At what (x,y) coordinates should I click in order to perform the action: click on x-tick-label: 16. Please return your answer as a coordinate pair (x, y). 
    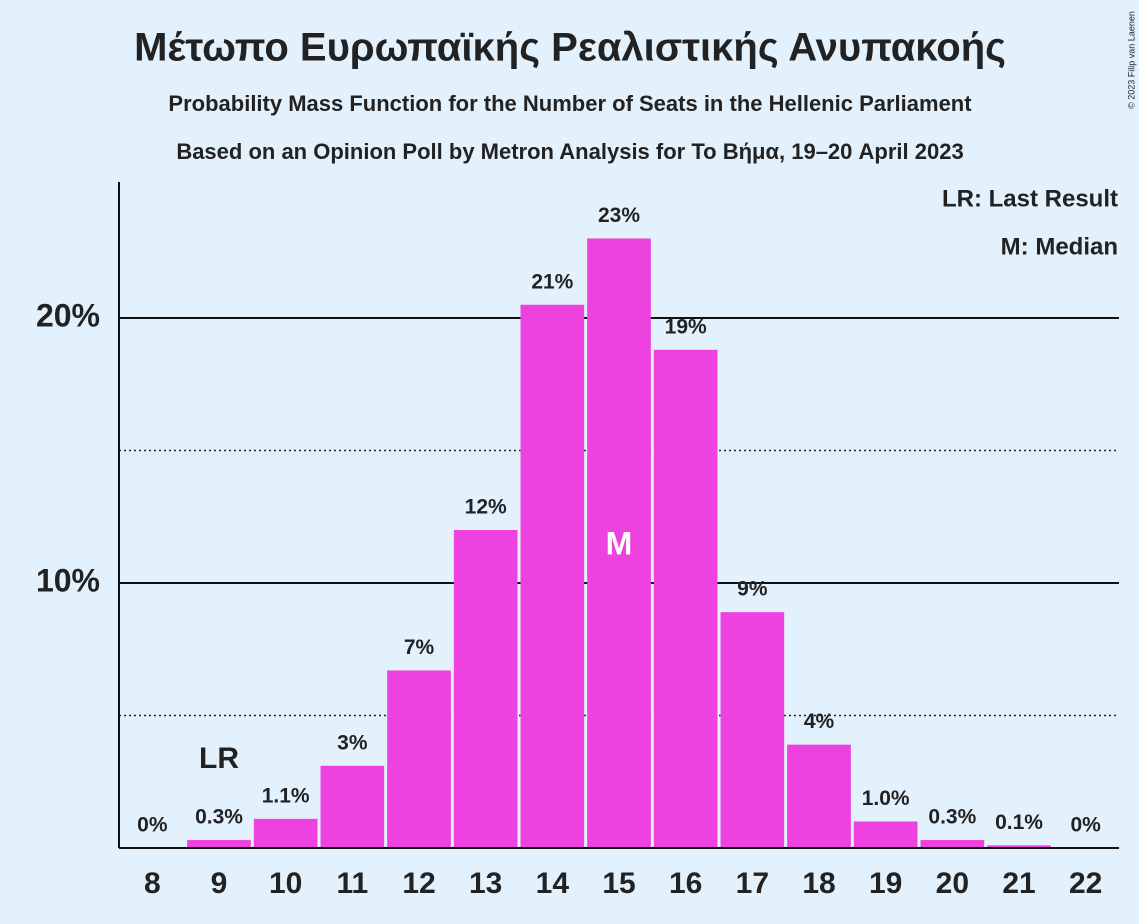
    Looking at the image, I should click on (685, 883).